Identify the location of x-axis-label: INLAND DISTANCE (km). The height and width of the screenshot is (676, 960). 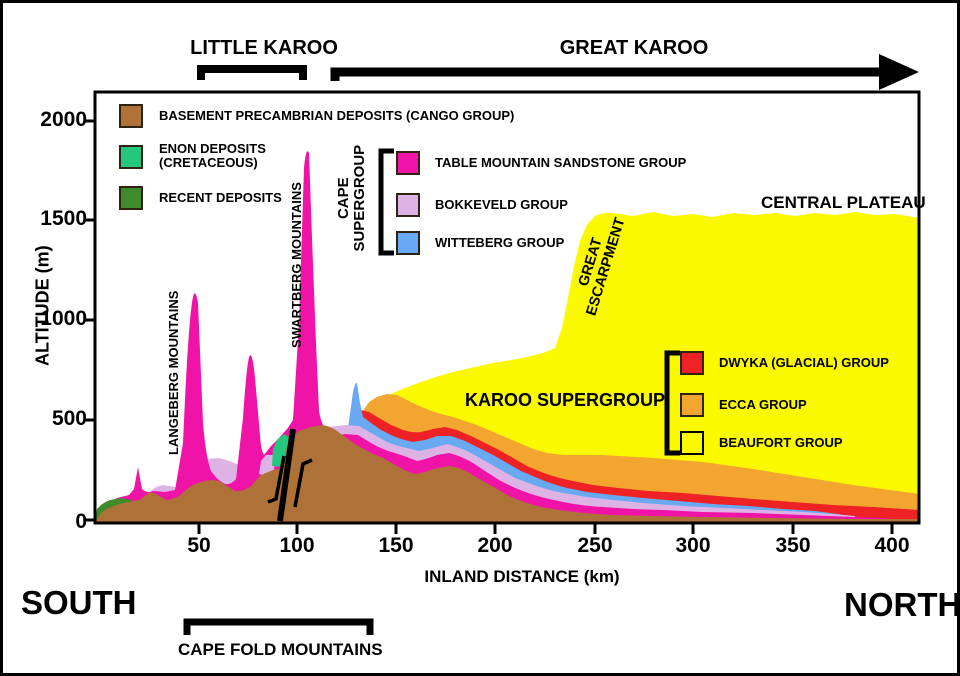
(522, 576).